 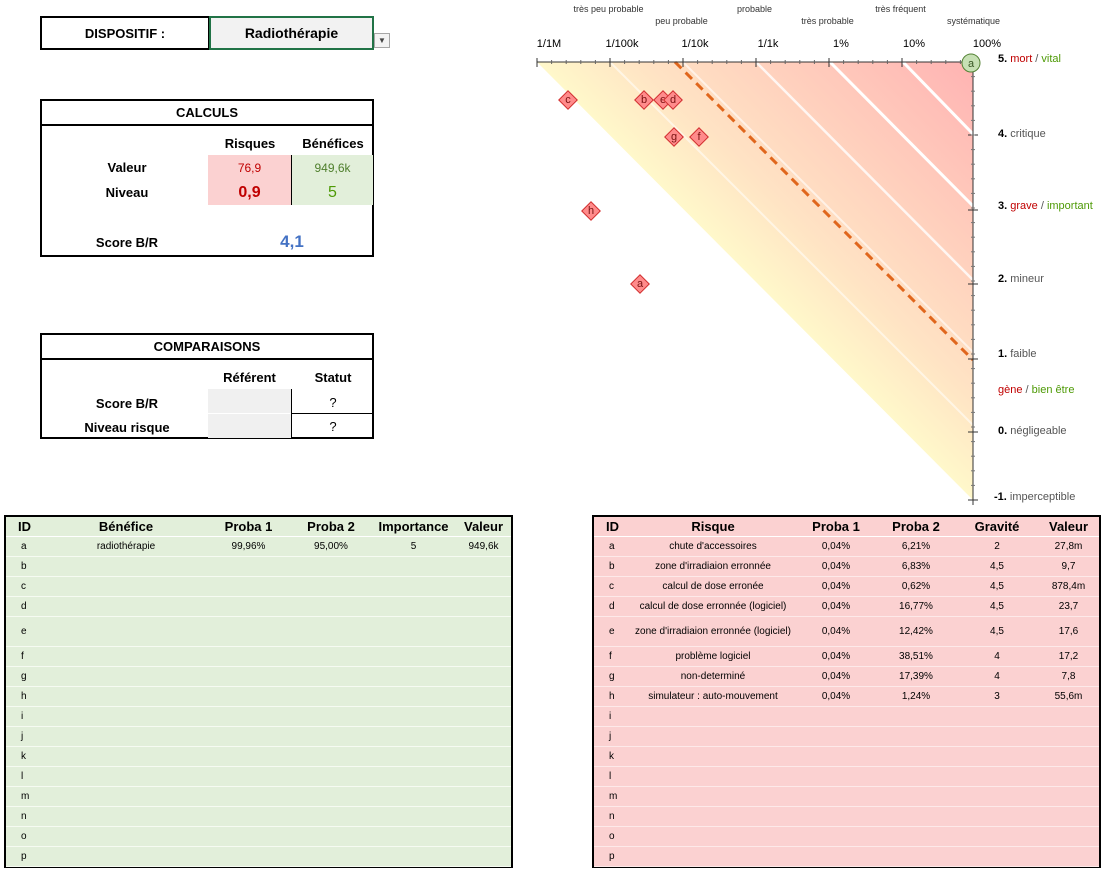 What do you see at coordinates (713, 606) in the screenshot?
I see `table-cell: calcul de dose erronnée (logiciel)` at bounding box center [713, 606].